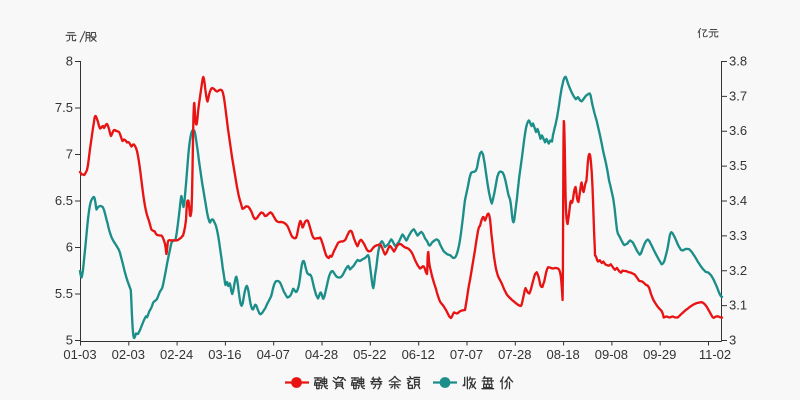 Image resolution: width=800 pixels, height=400 pixels. What do you see at coordinates (466, 354) in the screenshot?
I see `svg-text: 07-07` at bounding box center [466, 354].